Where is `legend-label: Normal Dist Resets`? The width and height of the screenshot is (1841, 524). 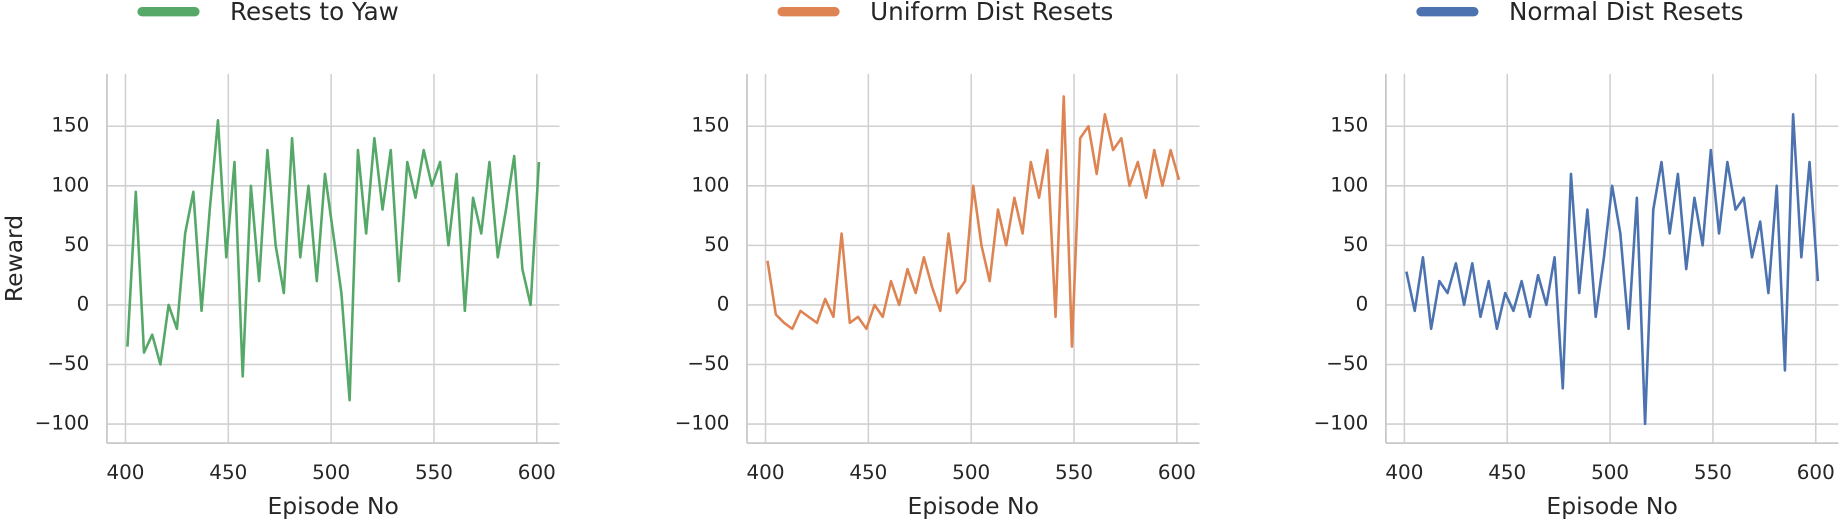 legend-label: Normal Dist Resets is located at coordinates (1626, 13).